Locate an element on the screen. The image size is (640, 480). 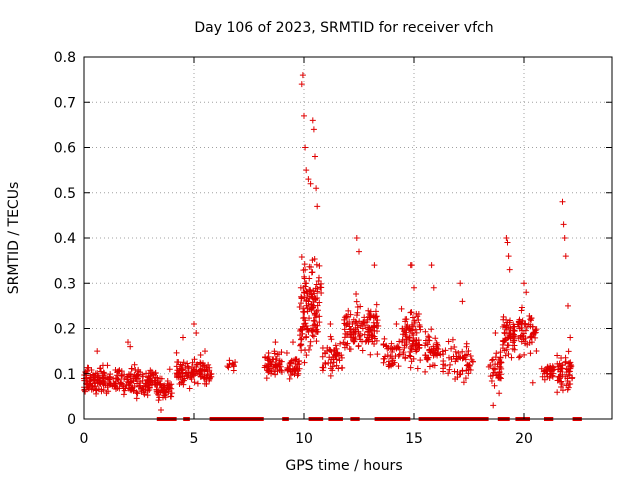
y-tick-label: 0.6 is located at coordinates (65, 149).